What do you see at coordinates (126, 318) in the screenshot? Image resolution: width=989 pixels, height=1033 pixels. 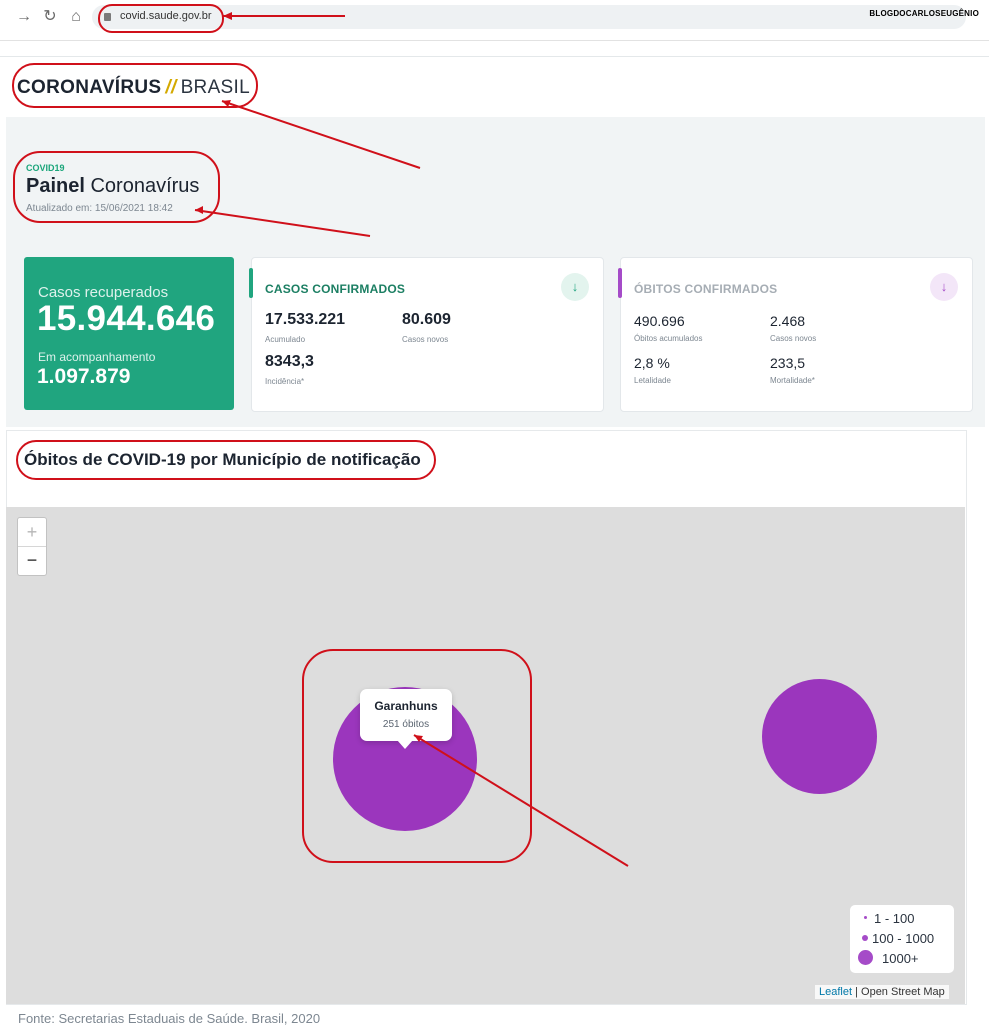 I see `recovered-value: 15.944.646` at bounding box center [126, 318].